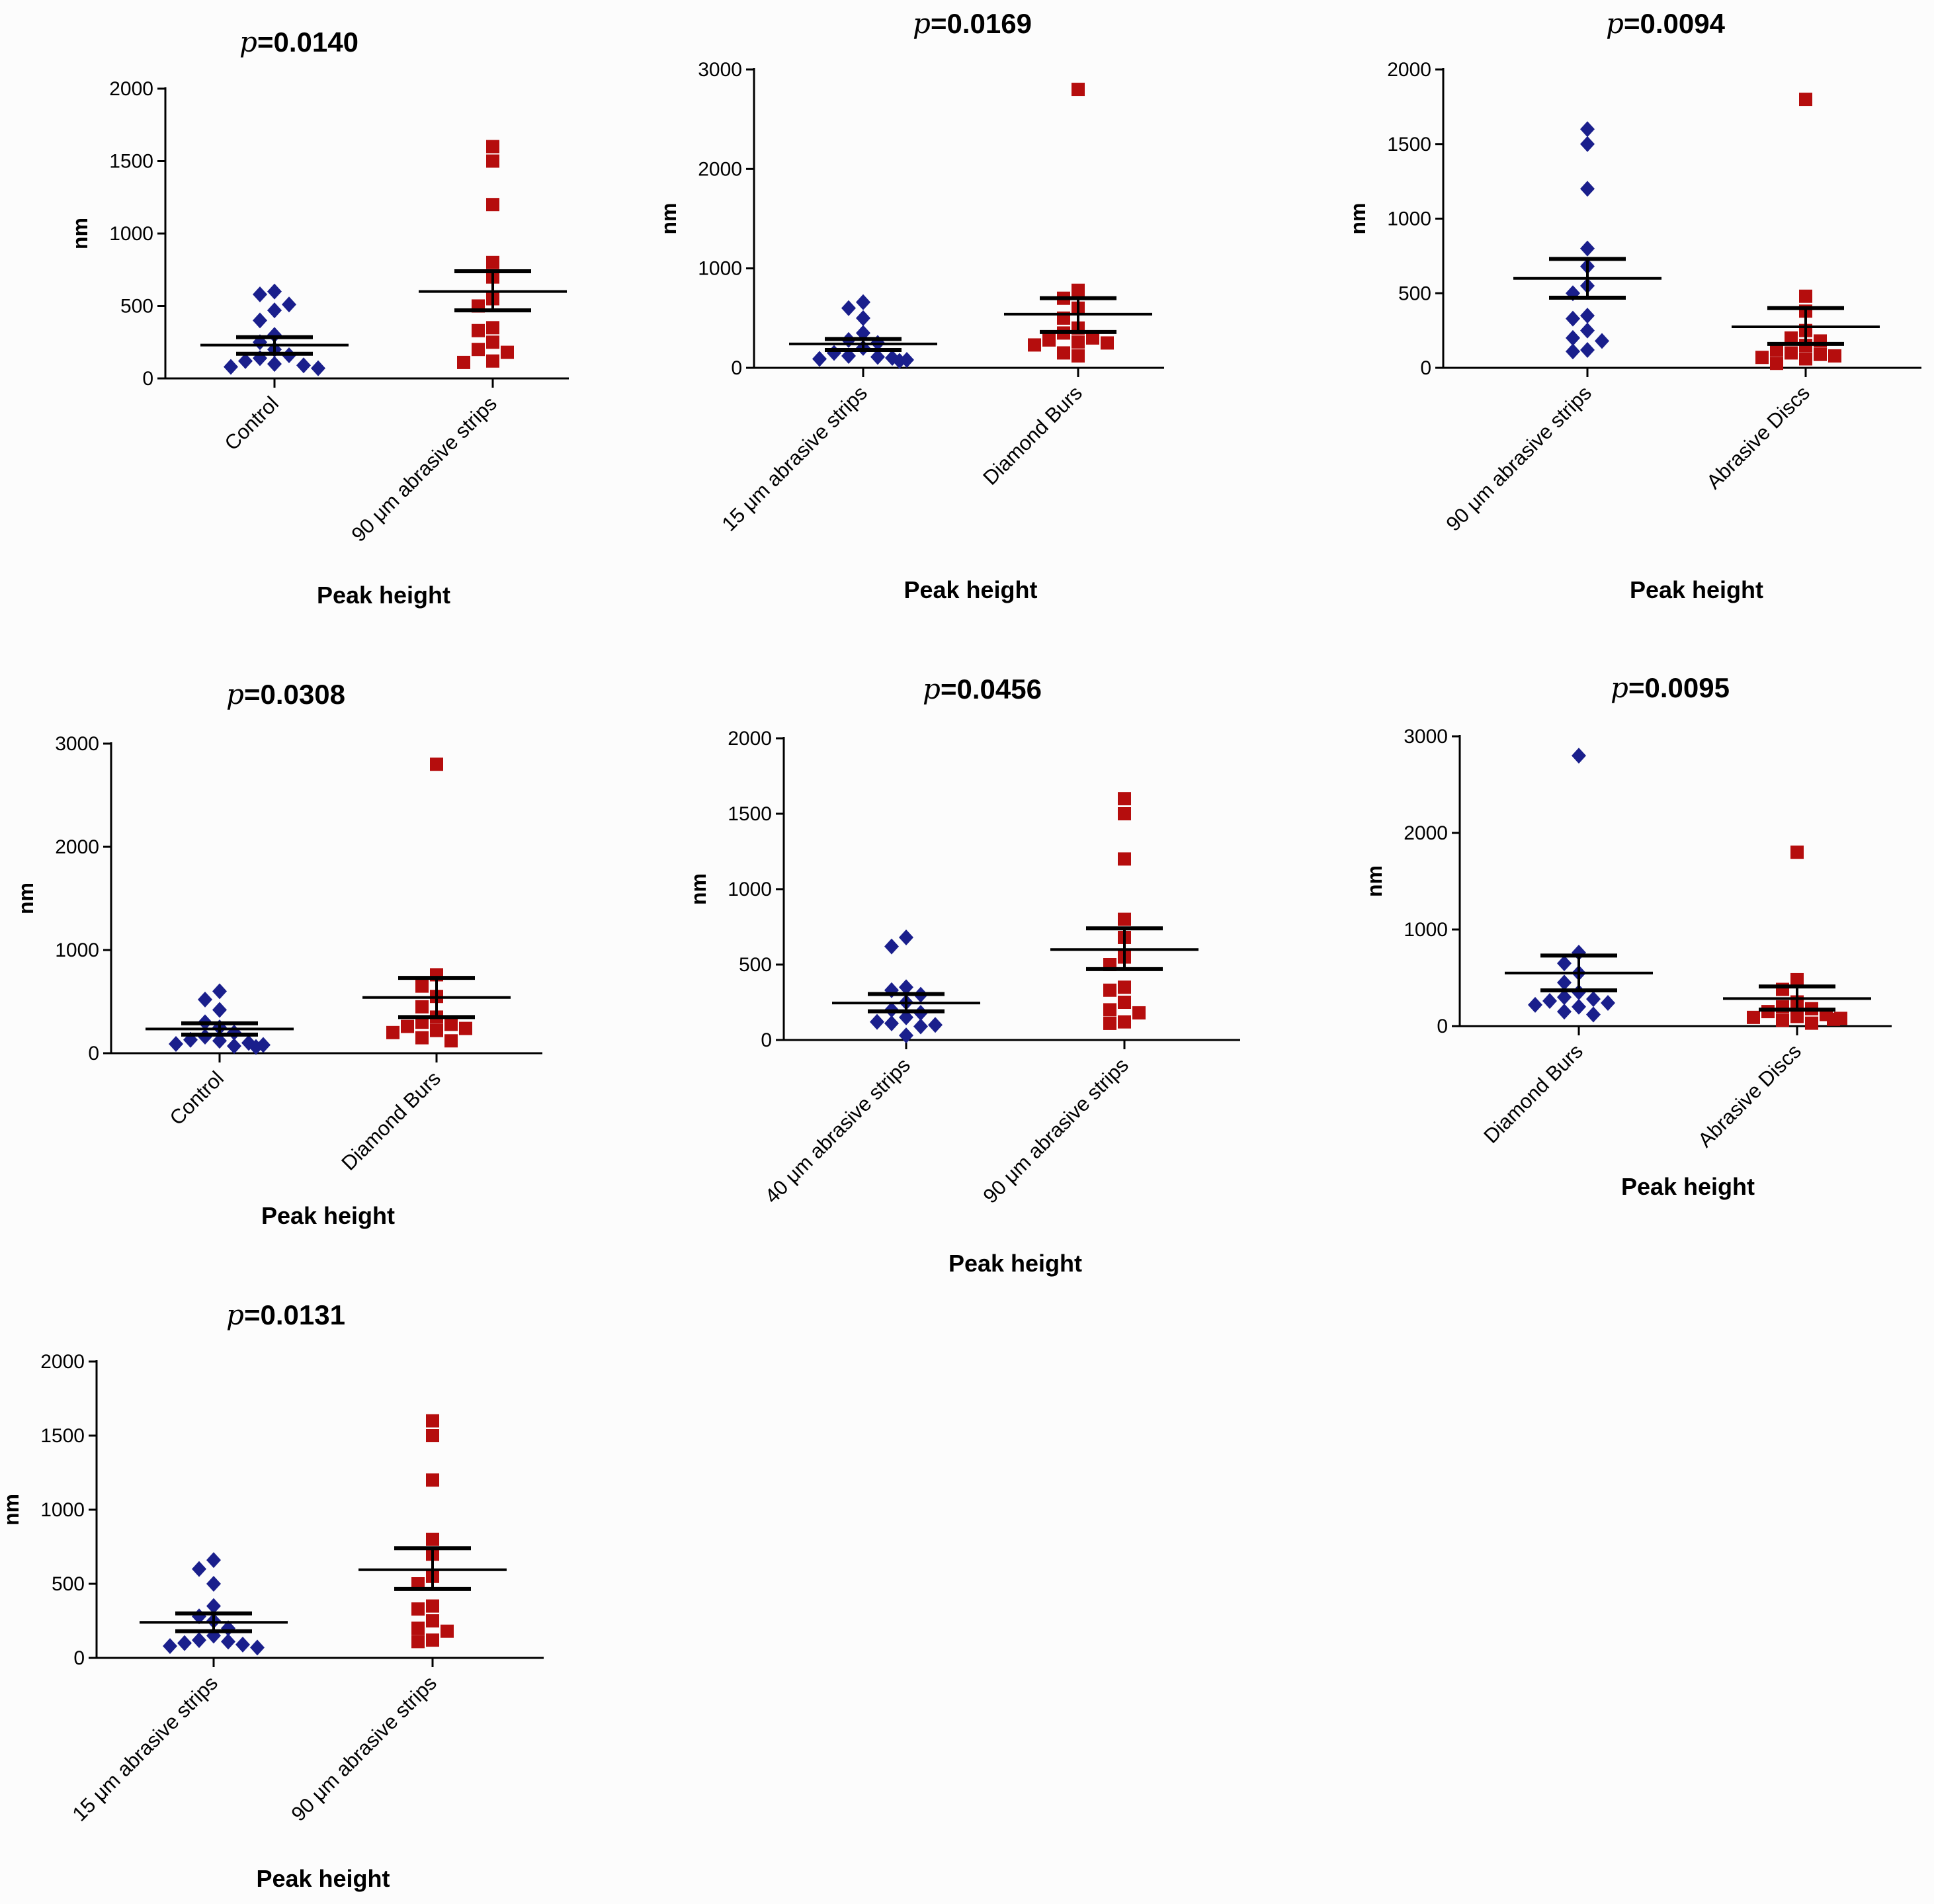 This screenshot has width=1934, height=1904. Describe the element at coordinates (295, 1314) in the screenshot. I see `p-value: =0.0131` at that location.